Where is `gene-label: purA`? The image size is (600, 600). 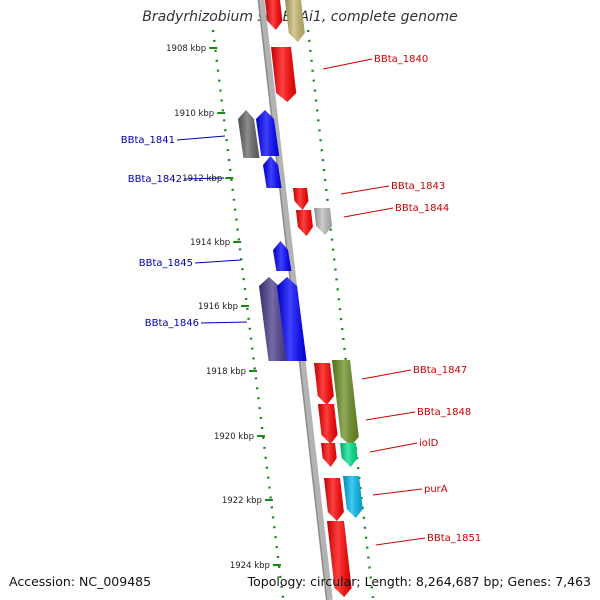
gene-label: purA is located at coordinates (436, 489).